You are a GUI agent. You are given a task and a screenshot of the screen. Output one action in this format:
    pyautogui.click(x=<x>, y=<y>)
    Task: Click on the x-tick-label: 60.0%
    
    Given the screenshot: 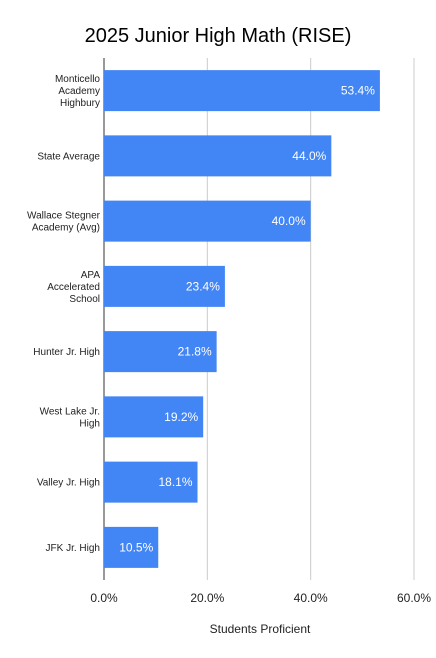 What is the action you would take?
    pyautogui.click(x=414, y=598)
    